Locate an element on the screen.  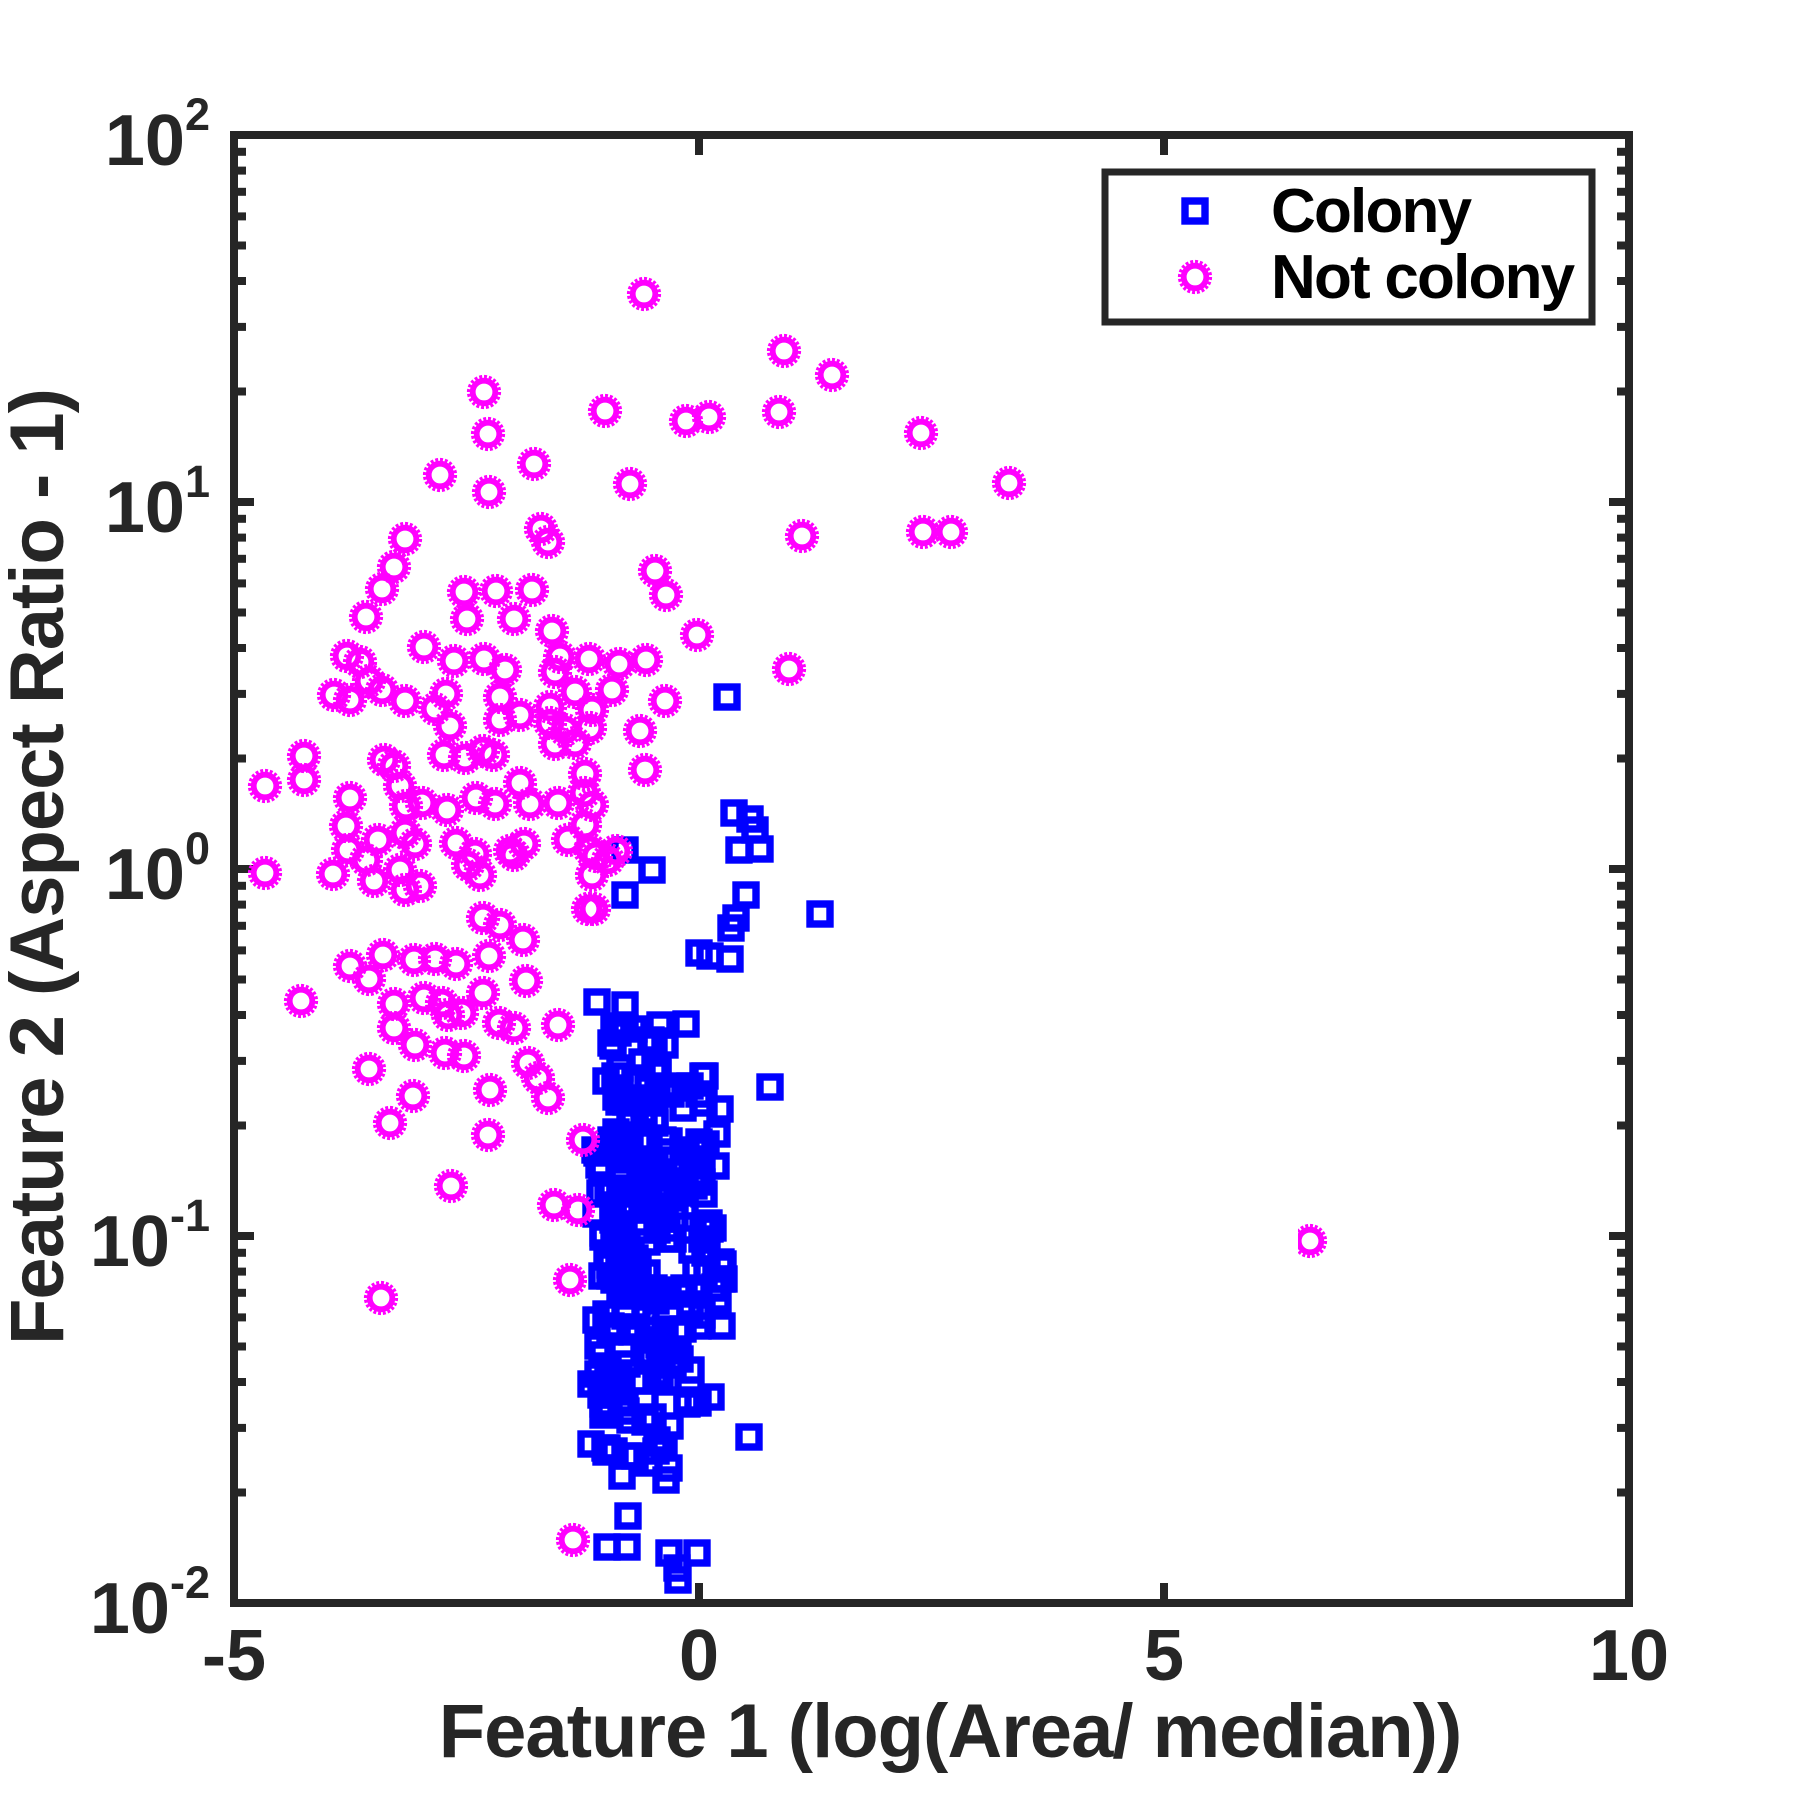
svg-text: 0 is located at coordinates (699, 1656).